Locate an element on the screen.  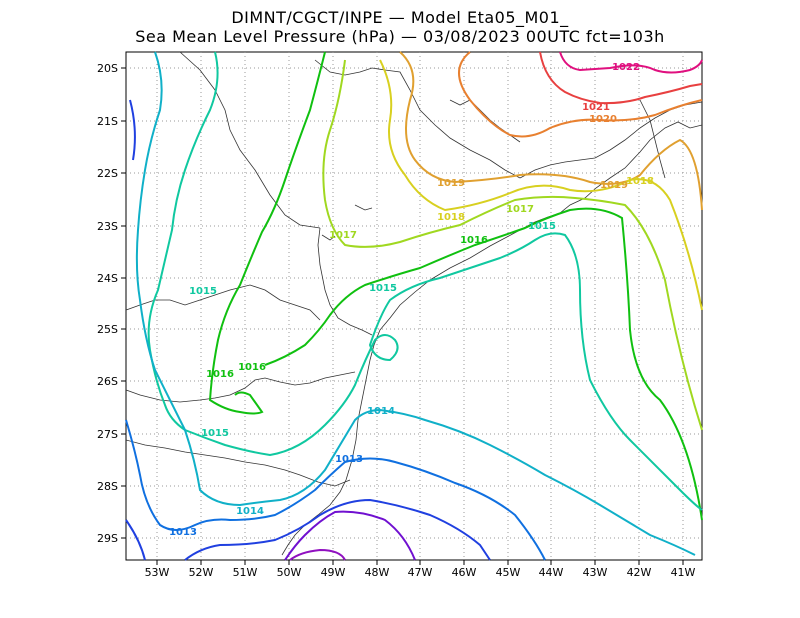
border-rj-es is located at coordinates (652, 139).